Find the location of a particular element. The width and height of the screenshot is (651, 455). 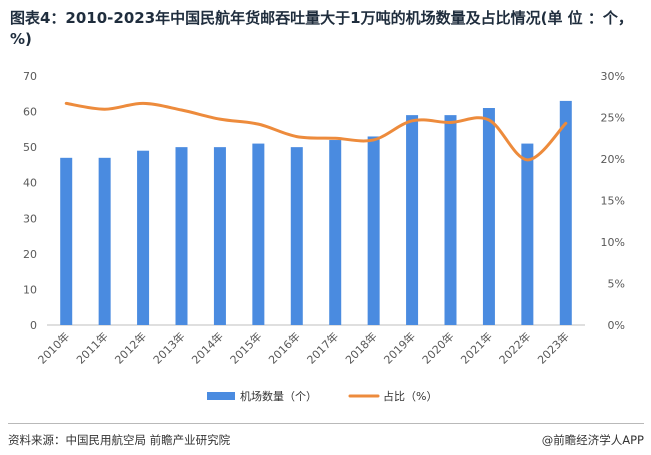

y-right-tick-label: 5% is located at coordinates (616, 284).